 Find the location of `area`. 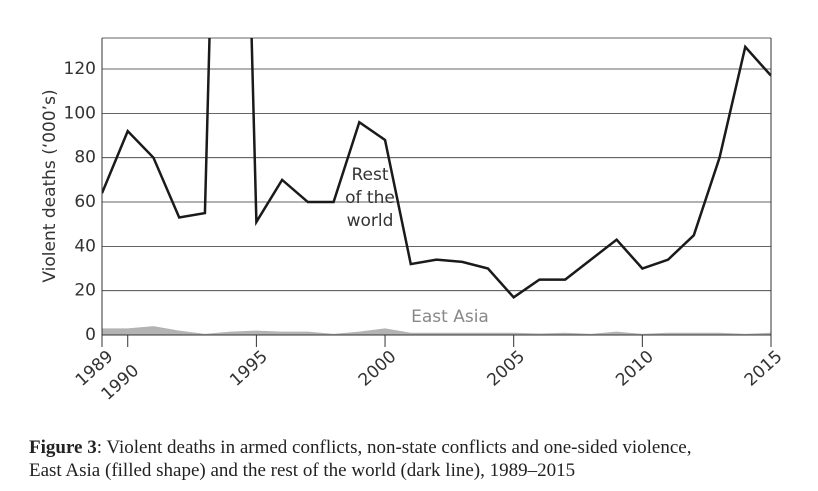

area is located at coordinates (436, 330).